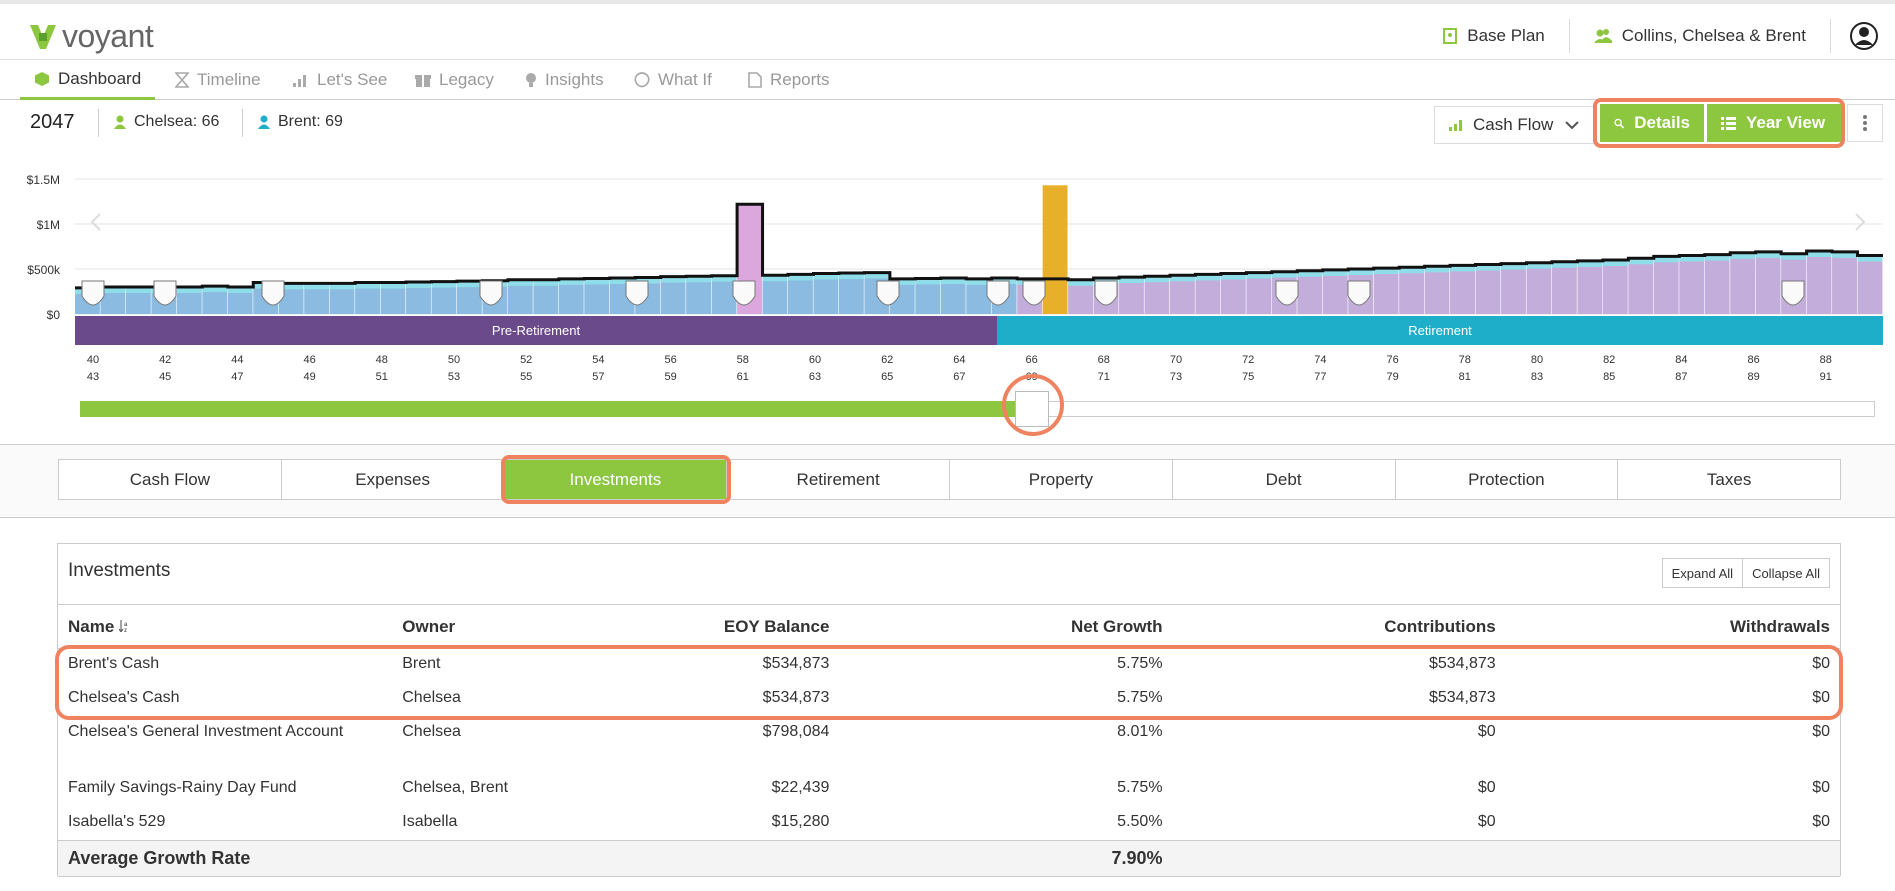 Image resolution: width=1895 pixels, height=891 pixels. What do you see at coordinates (673, 80) in the screenshot?
I see `nav-what-if: What If` at bounding box center [673, 80].